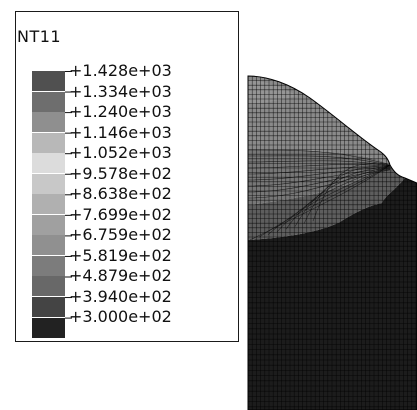  What do you see at coordinates (39, 36) in the screenshot?
I see `legend-title: NT11` at bounding box center [39, 36].